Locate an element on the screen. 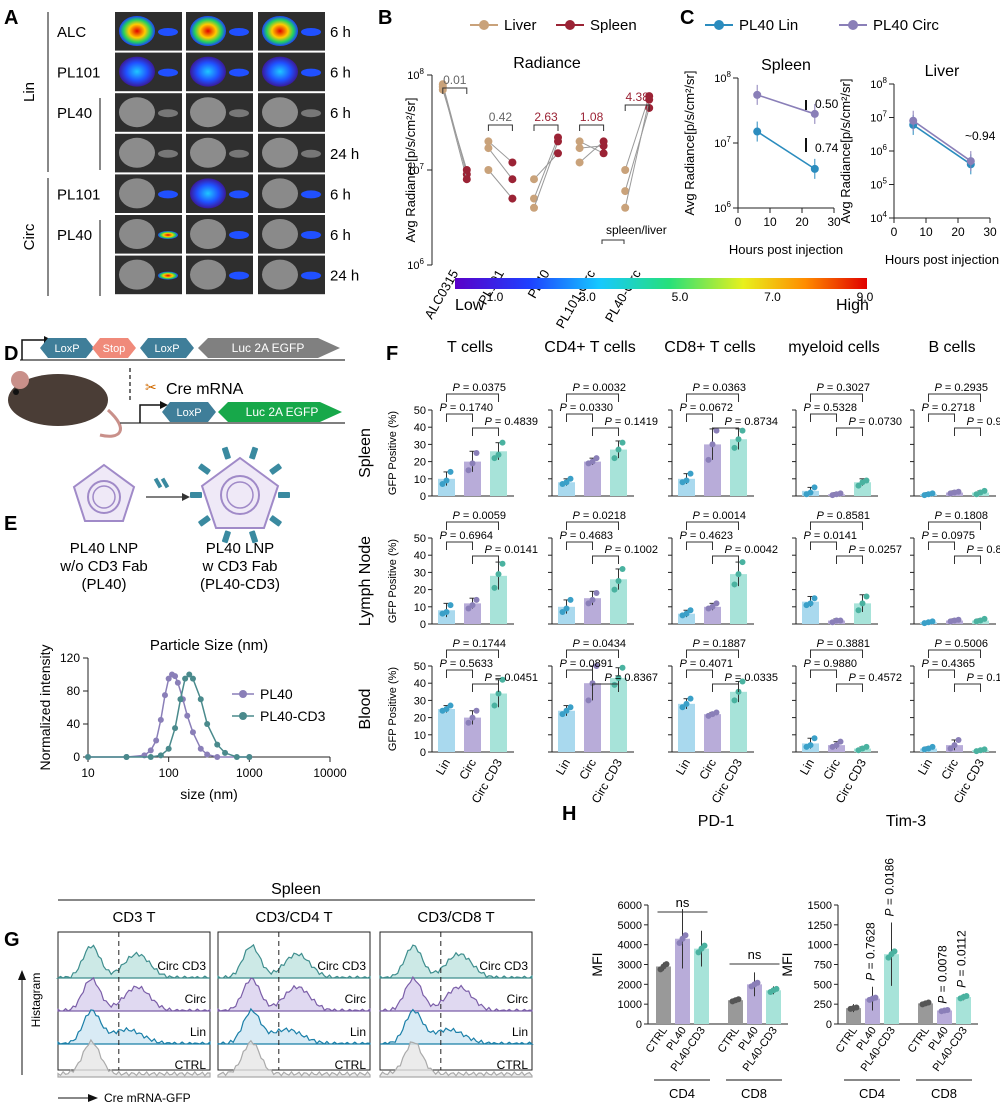 The height and width of the screenshot is (1111, 1000). p-value: P = 0.5006 is located at coordinates (962, 644).